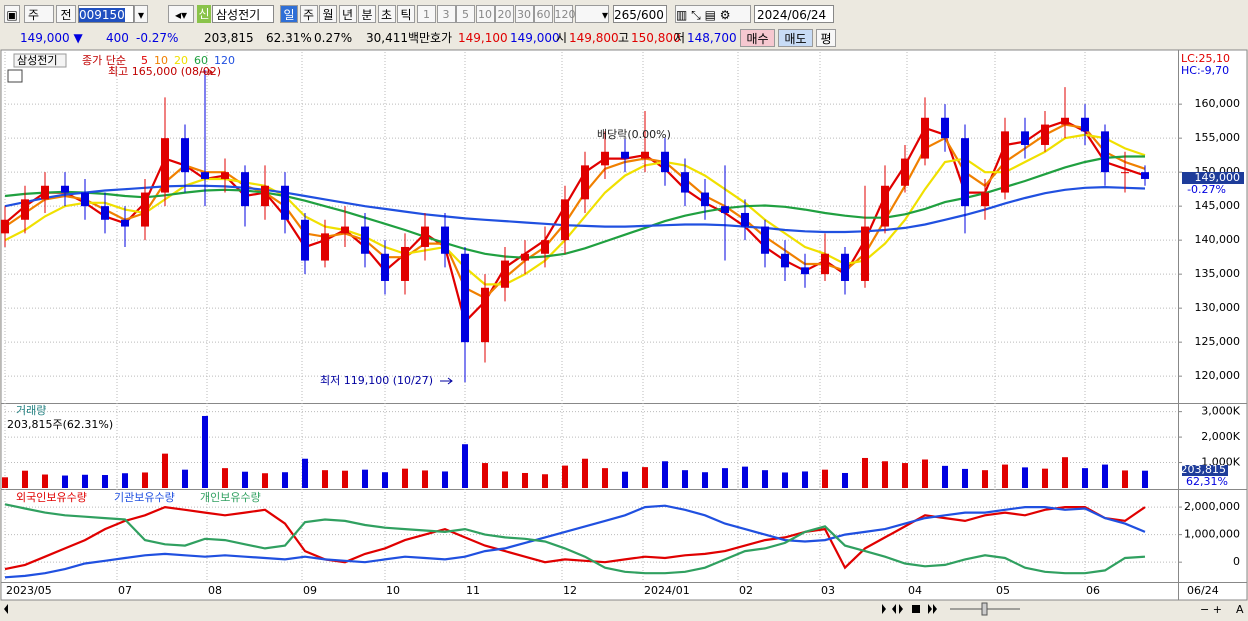 The image size is (1248, 621). I want to click on date: 2024/06/24, so click(794, 14).